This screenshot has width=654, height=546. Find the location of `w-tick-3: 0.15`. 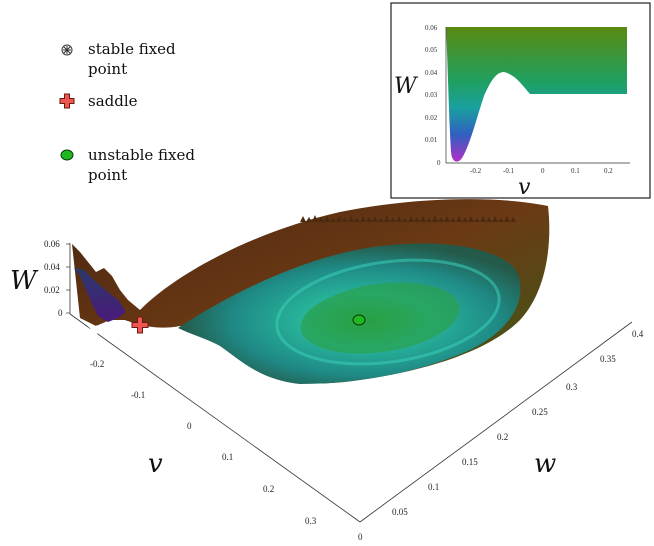

w-tick-3: 0.15 is located at coordinates (470, 462).